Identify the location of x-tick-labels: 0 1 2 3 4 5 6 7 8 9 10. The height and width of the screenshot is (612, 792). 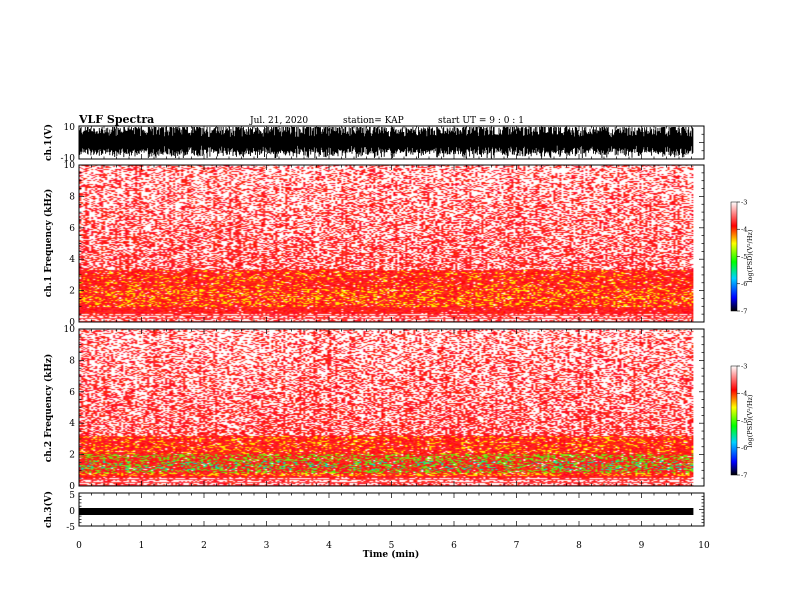
(393, 546).